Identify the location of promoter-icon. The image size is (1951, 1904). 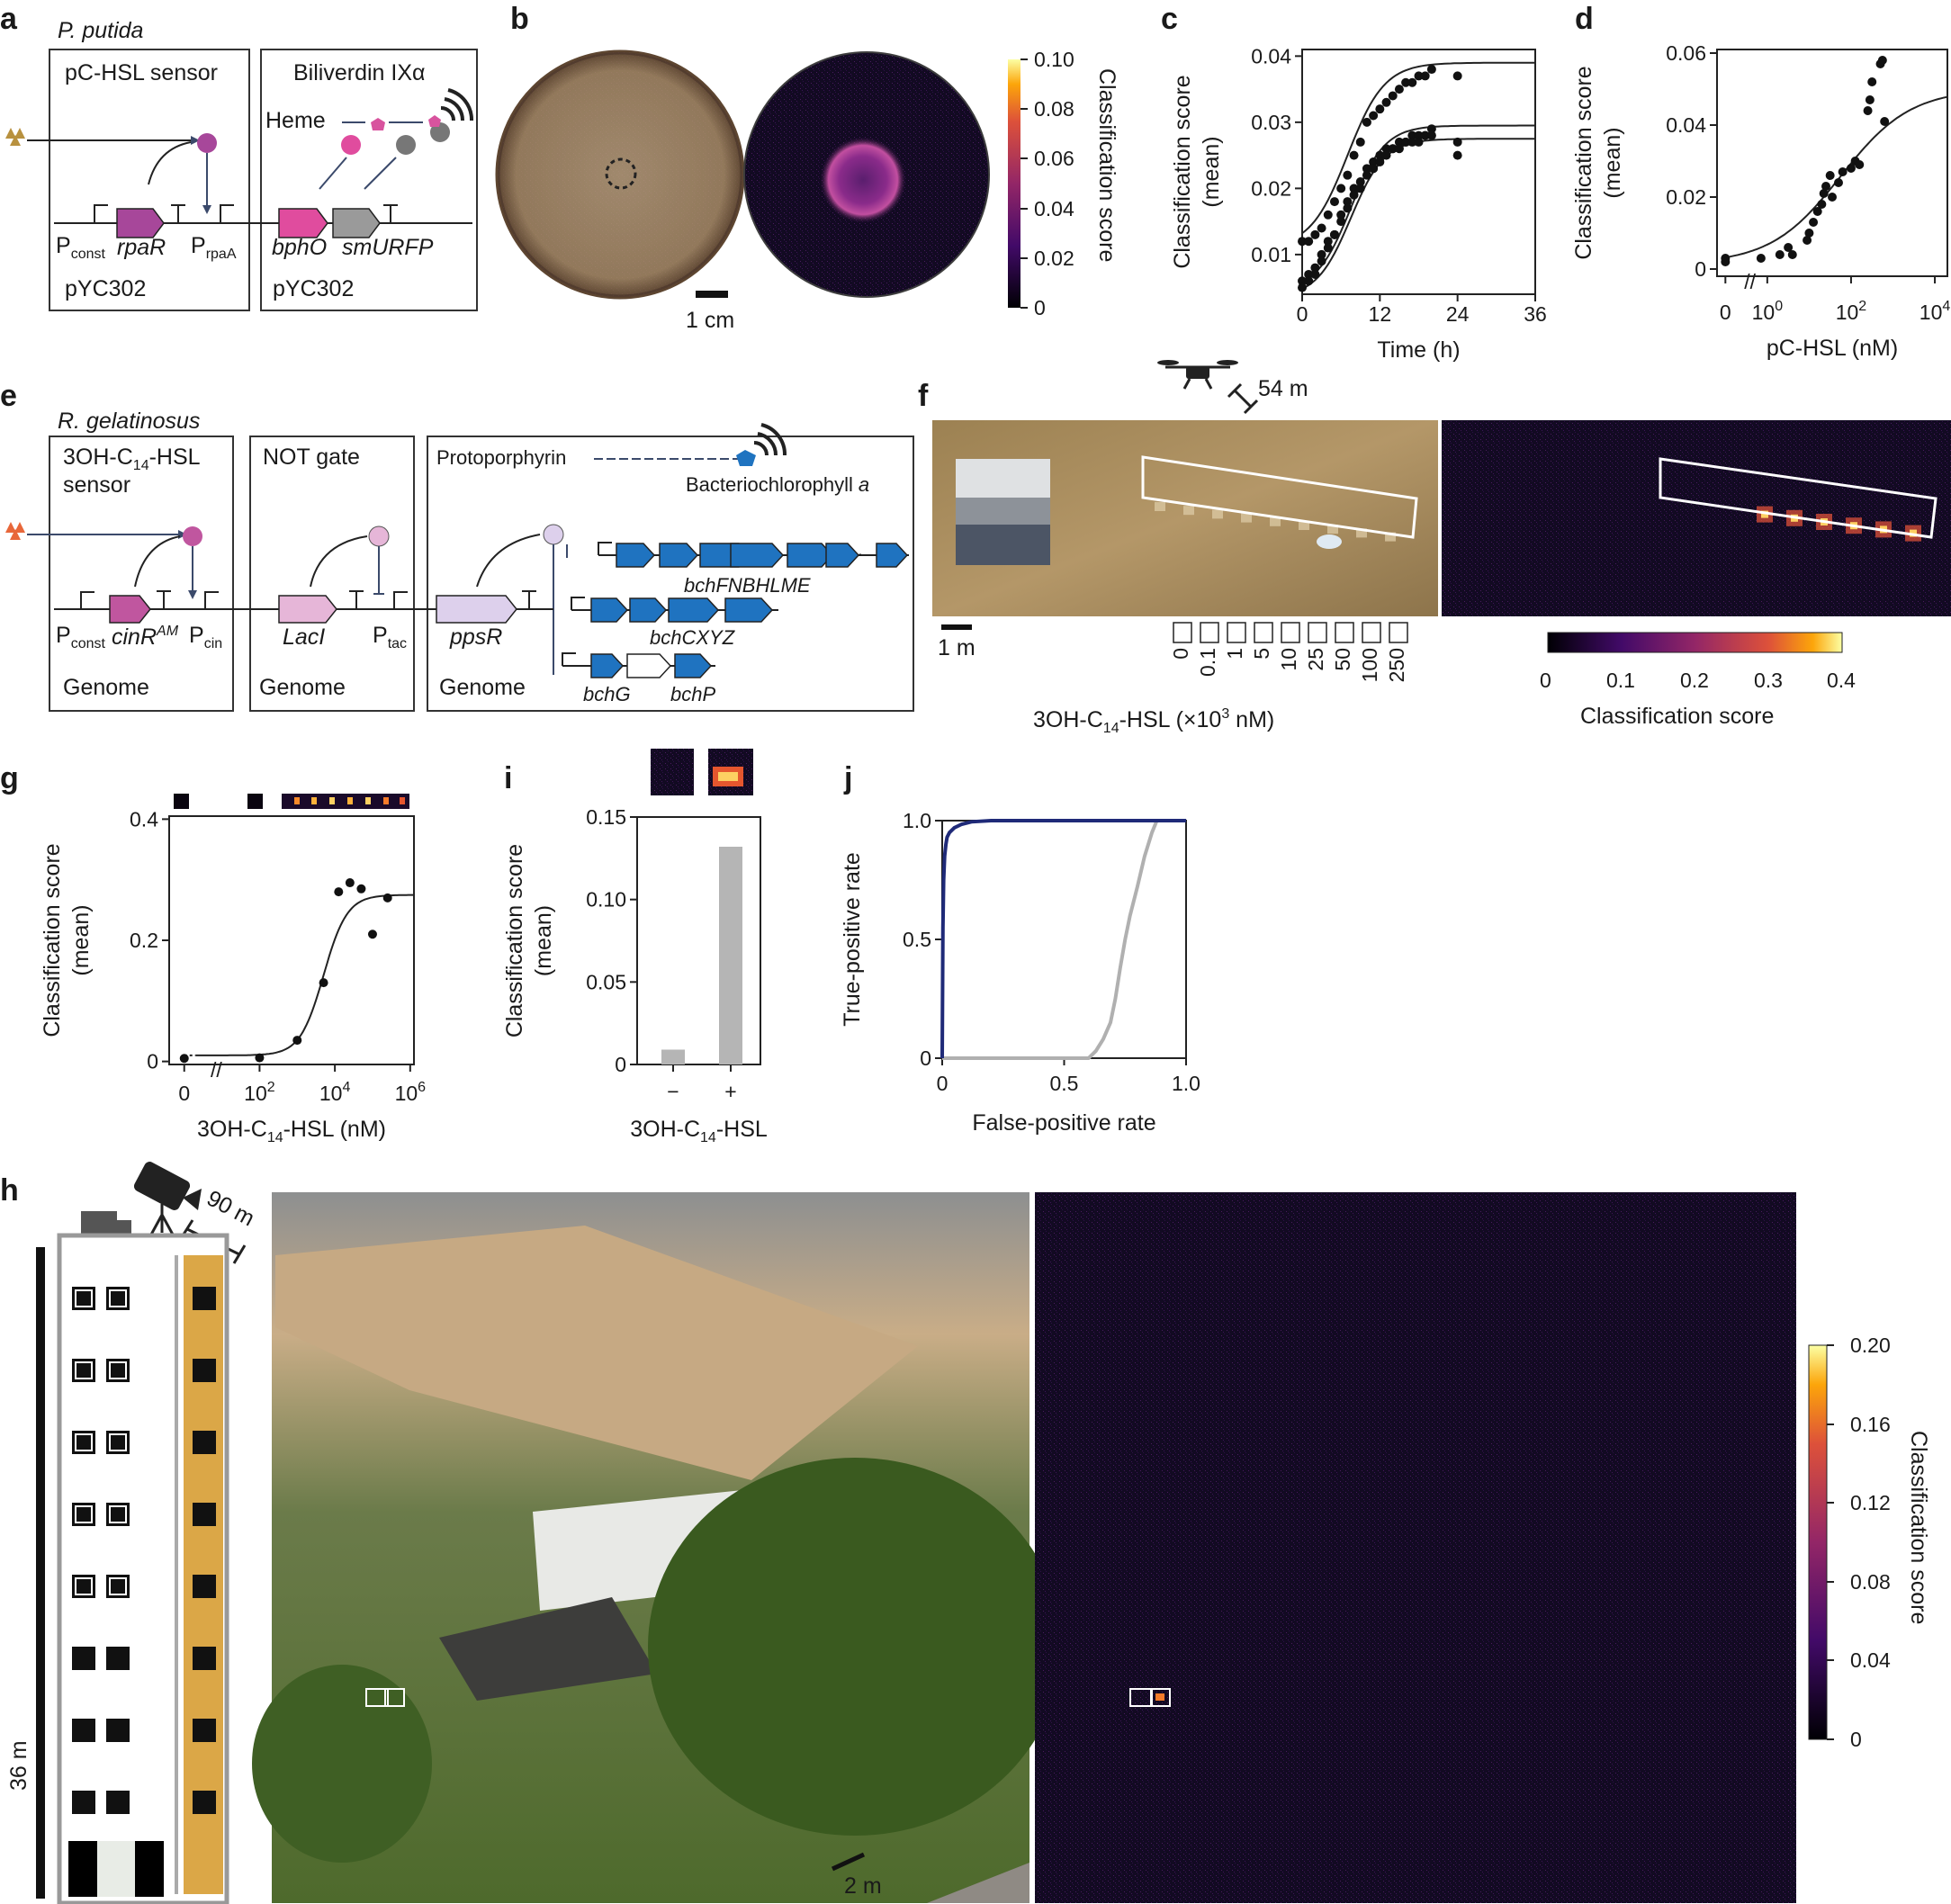
(605, 548).